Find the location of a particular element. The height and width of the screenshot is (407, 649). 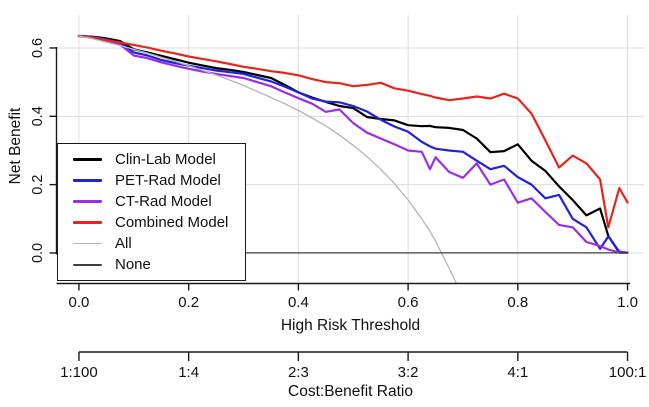

legend-swatch-combined-model is located at coordinates (87, 223).